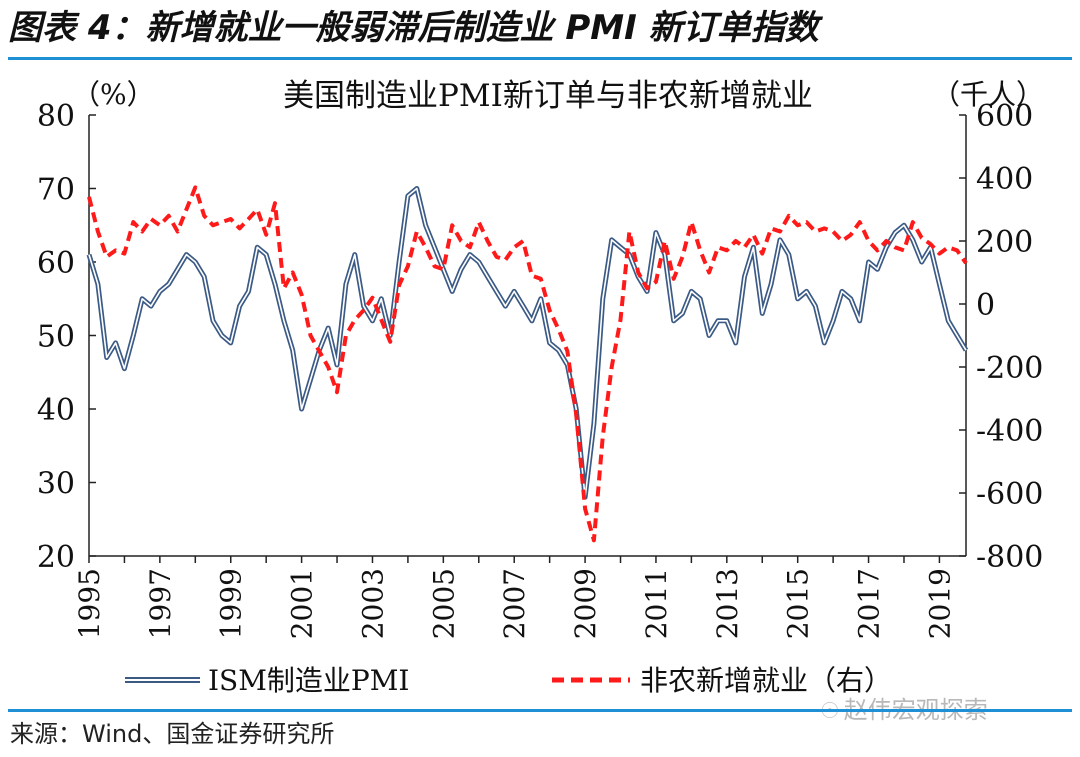 This screenshot has height=757, width=1080. I want to click on x-tick-label: 2011, so click(656, 603).